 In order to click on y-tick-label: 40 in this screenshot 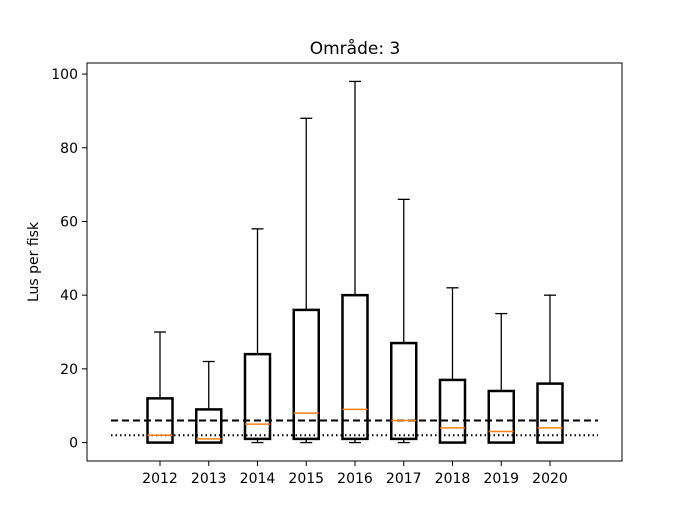, I will do `click(69, 296)`.